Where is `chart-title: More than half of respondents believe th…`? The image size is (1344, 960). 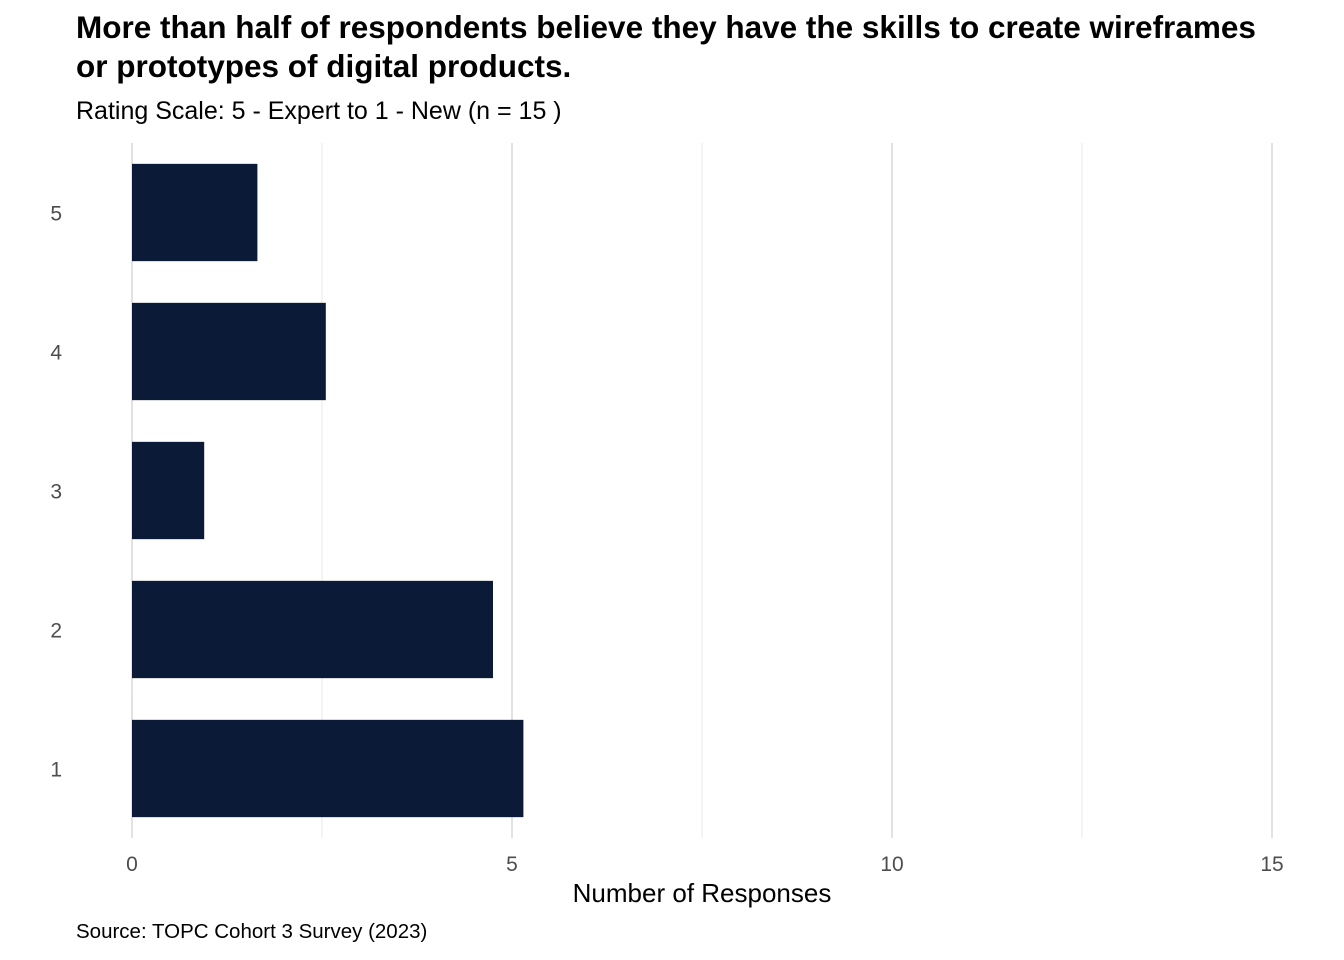
chart-title: More than half of respondents believe th… is located at coordinates (666, 46).